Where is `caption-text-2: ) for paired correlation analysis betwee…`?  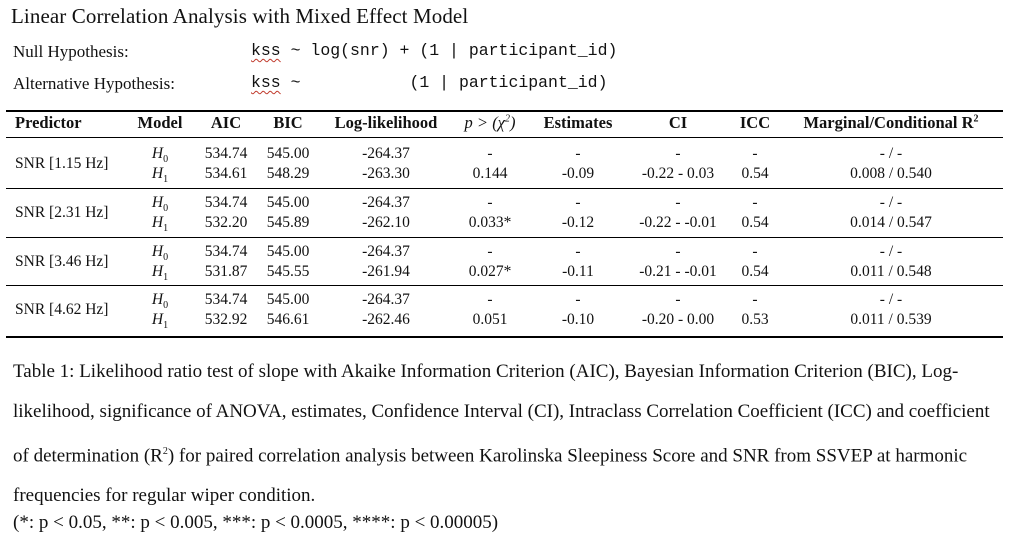
caption-text-2: ) for paired correlation analysis betwee… is located at coordinates (490, 476).